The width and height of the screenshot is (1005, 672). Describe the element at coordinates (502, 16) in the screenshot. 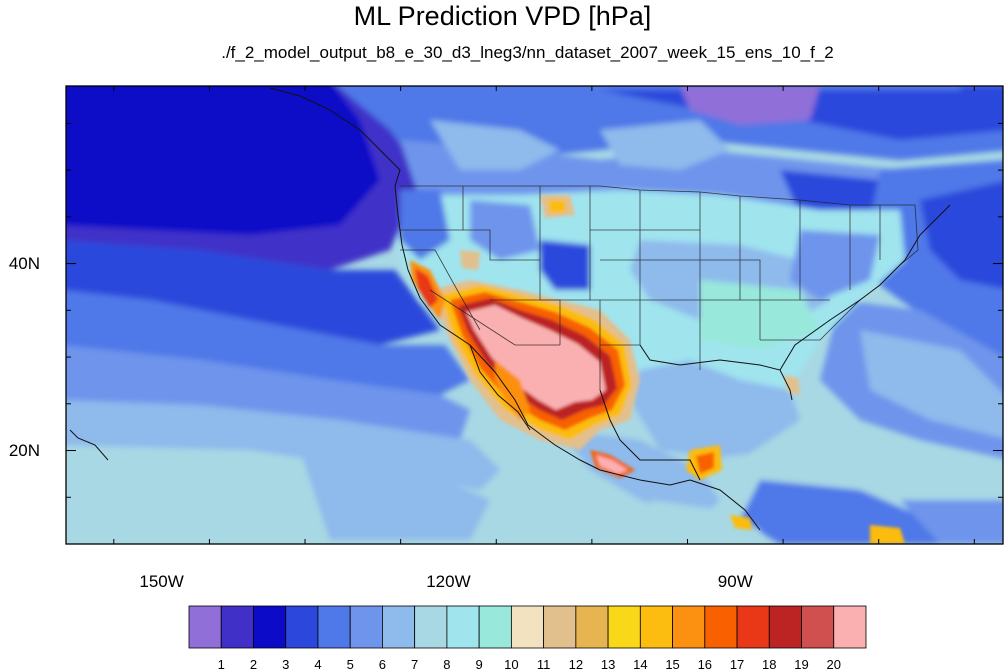

I see `map-title: ML Prediction VPD [hPa]` at that location.